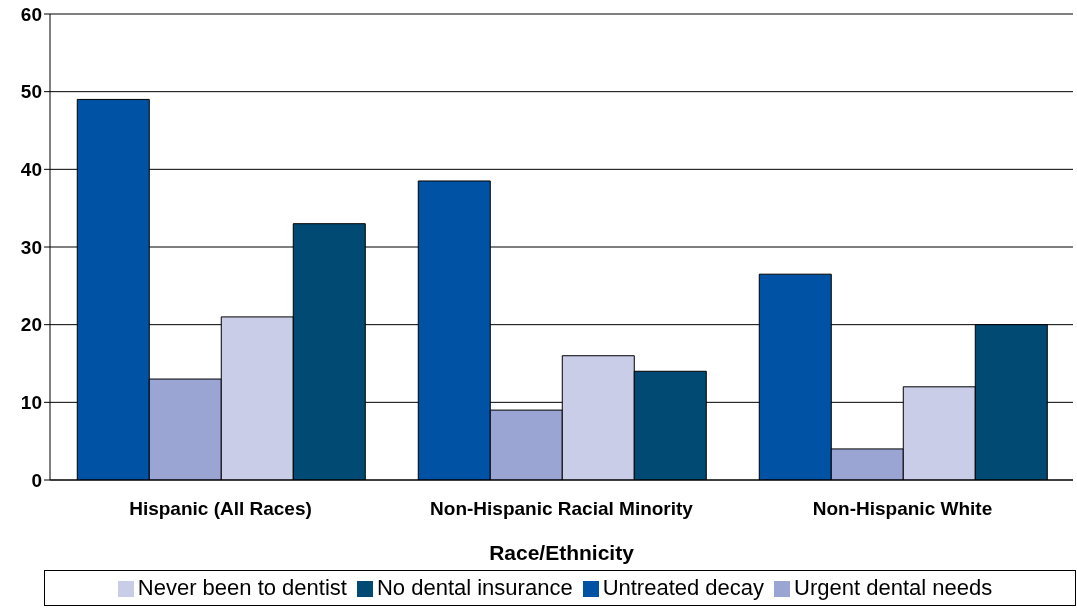  Describe the element at coordinates (220, 509) in the screenshot. I see `x-tick-label: Hispanic (All Races)` at that location.